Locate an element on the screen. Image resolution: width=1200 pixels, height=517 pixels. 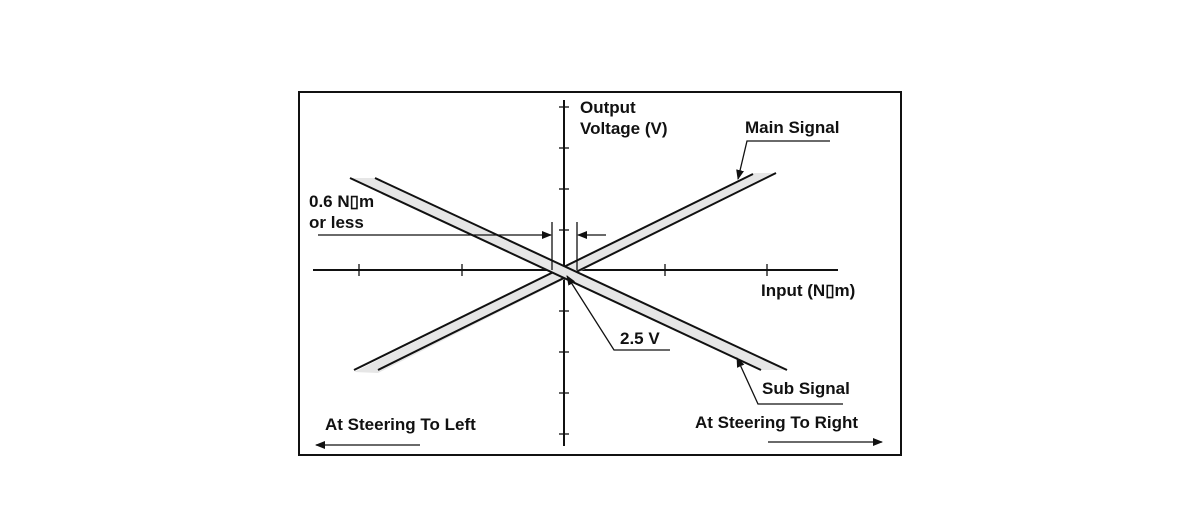
sub-signal-line-b is located at coordinates (581, 274).